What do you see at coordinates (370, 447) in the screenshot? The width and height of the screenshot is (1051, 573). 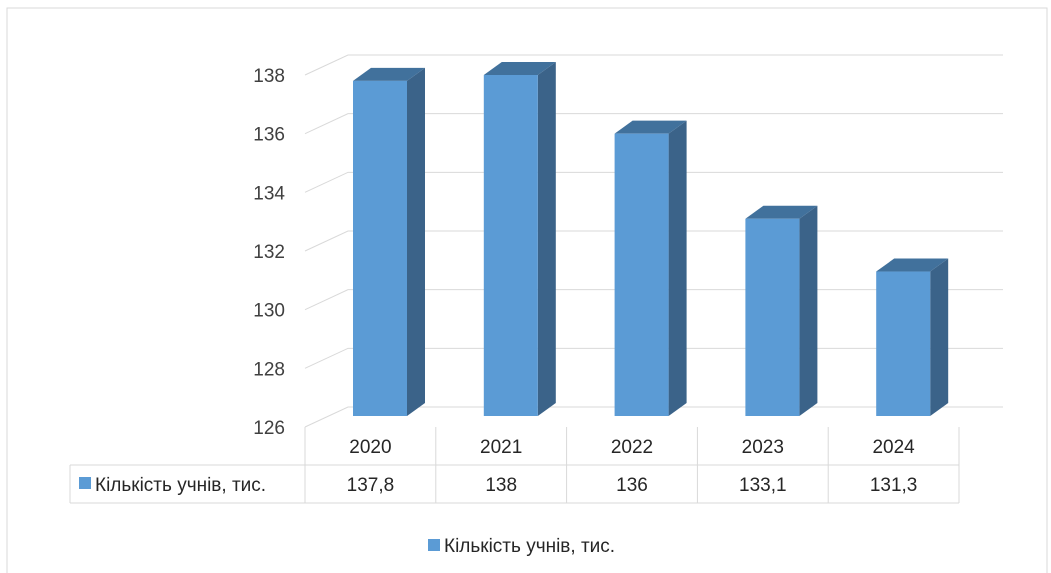 I see `x-tick-label-2020: 2020` at bounding box center [370, 447].